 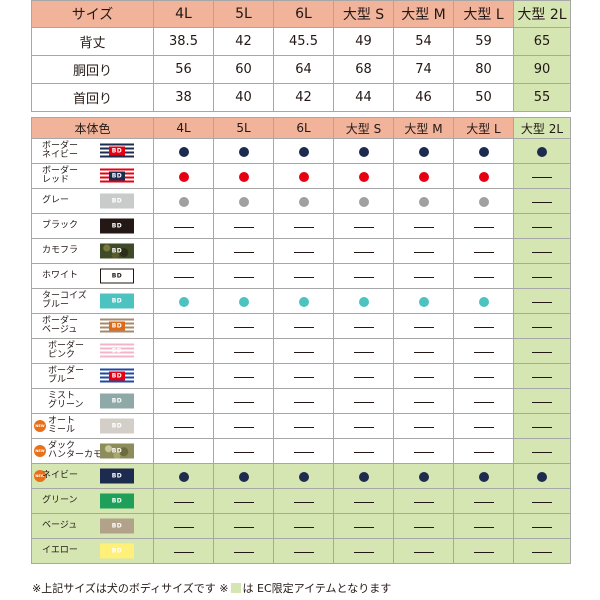 What do you see at coordinates (92, 301) in the screenshot?
I see `color-label-cell: ターコイズ ブルー BD` at bounding box center [92, 301].